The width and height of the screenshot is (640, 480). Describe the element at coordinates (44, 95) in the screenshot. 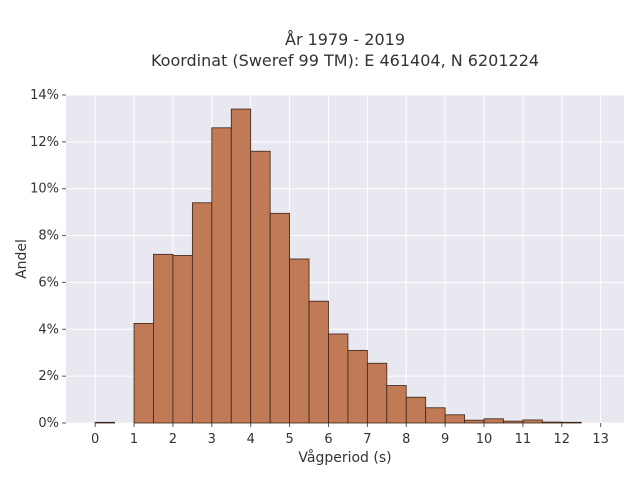

I see `y-tick-label: 14%` at that location.